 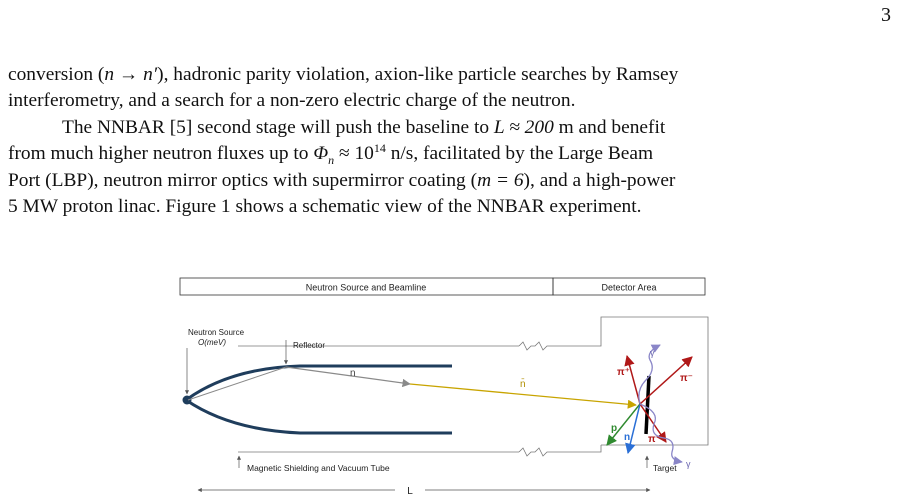 I want to click on gamma-bottom-label: γ, so click(x=688, y=464).